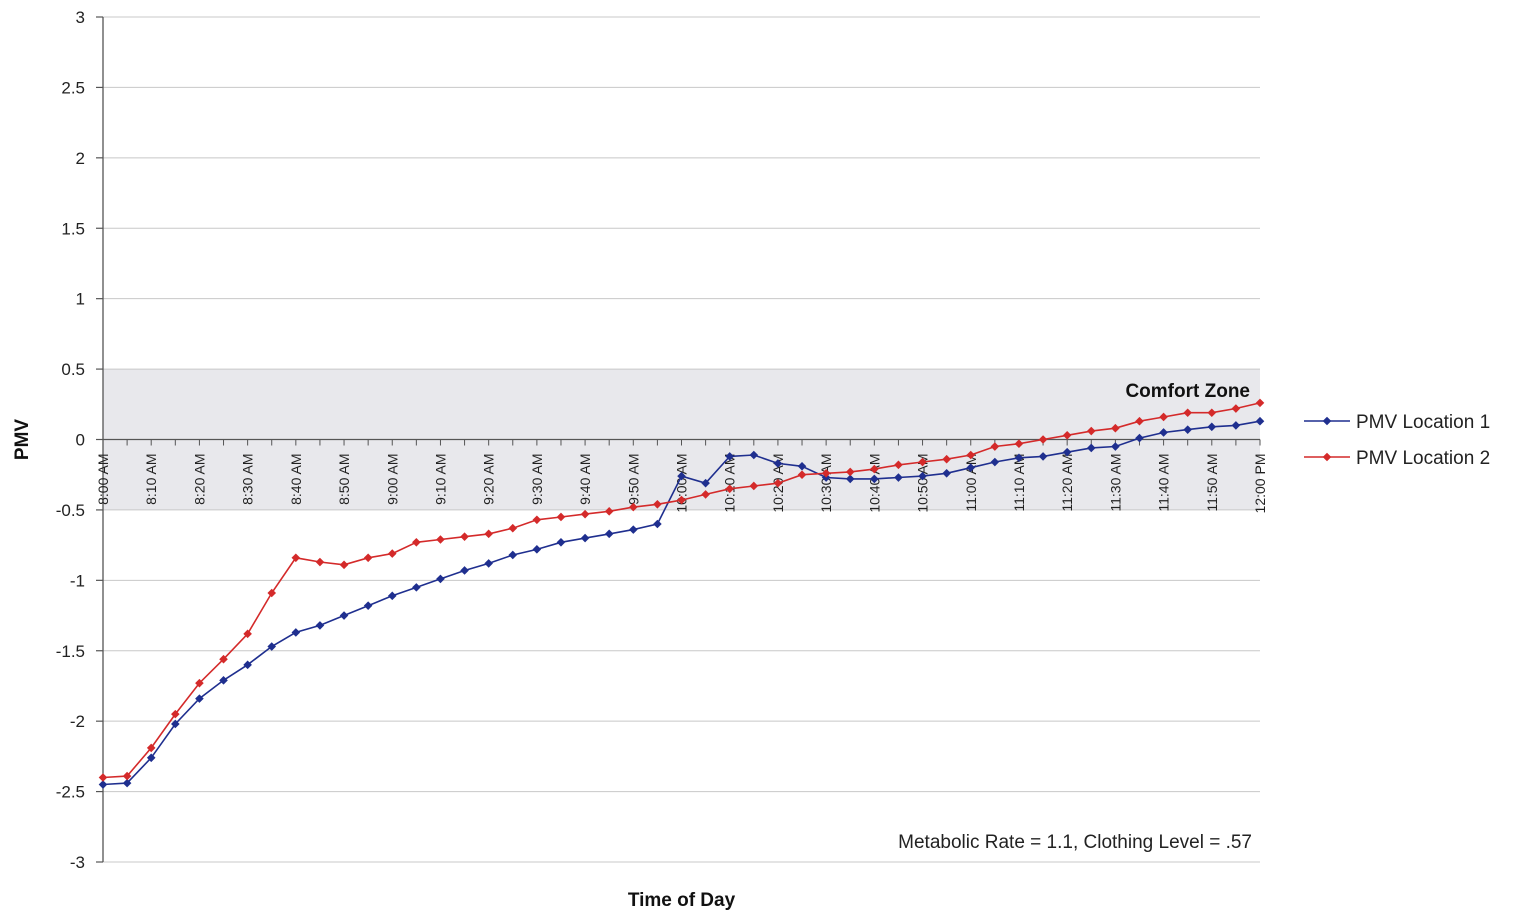 The image size is (1513, 916). I want to click on x-tick-label: 9:30 AM, so click(537, 479).